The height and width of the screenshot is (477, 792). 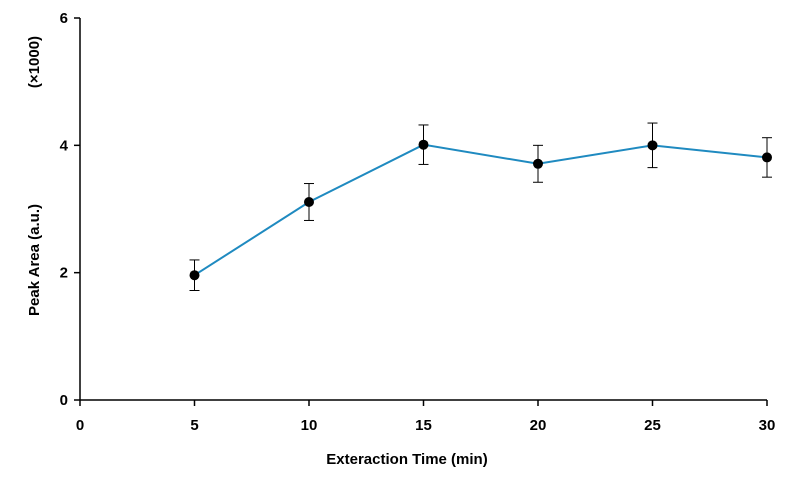 What do you see at coordinates (423, 425) in the screenshot?
I see `x-tick-label: 15` at bounding box center [423, 425].